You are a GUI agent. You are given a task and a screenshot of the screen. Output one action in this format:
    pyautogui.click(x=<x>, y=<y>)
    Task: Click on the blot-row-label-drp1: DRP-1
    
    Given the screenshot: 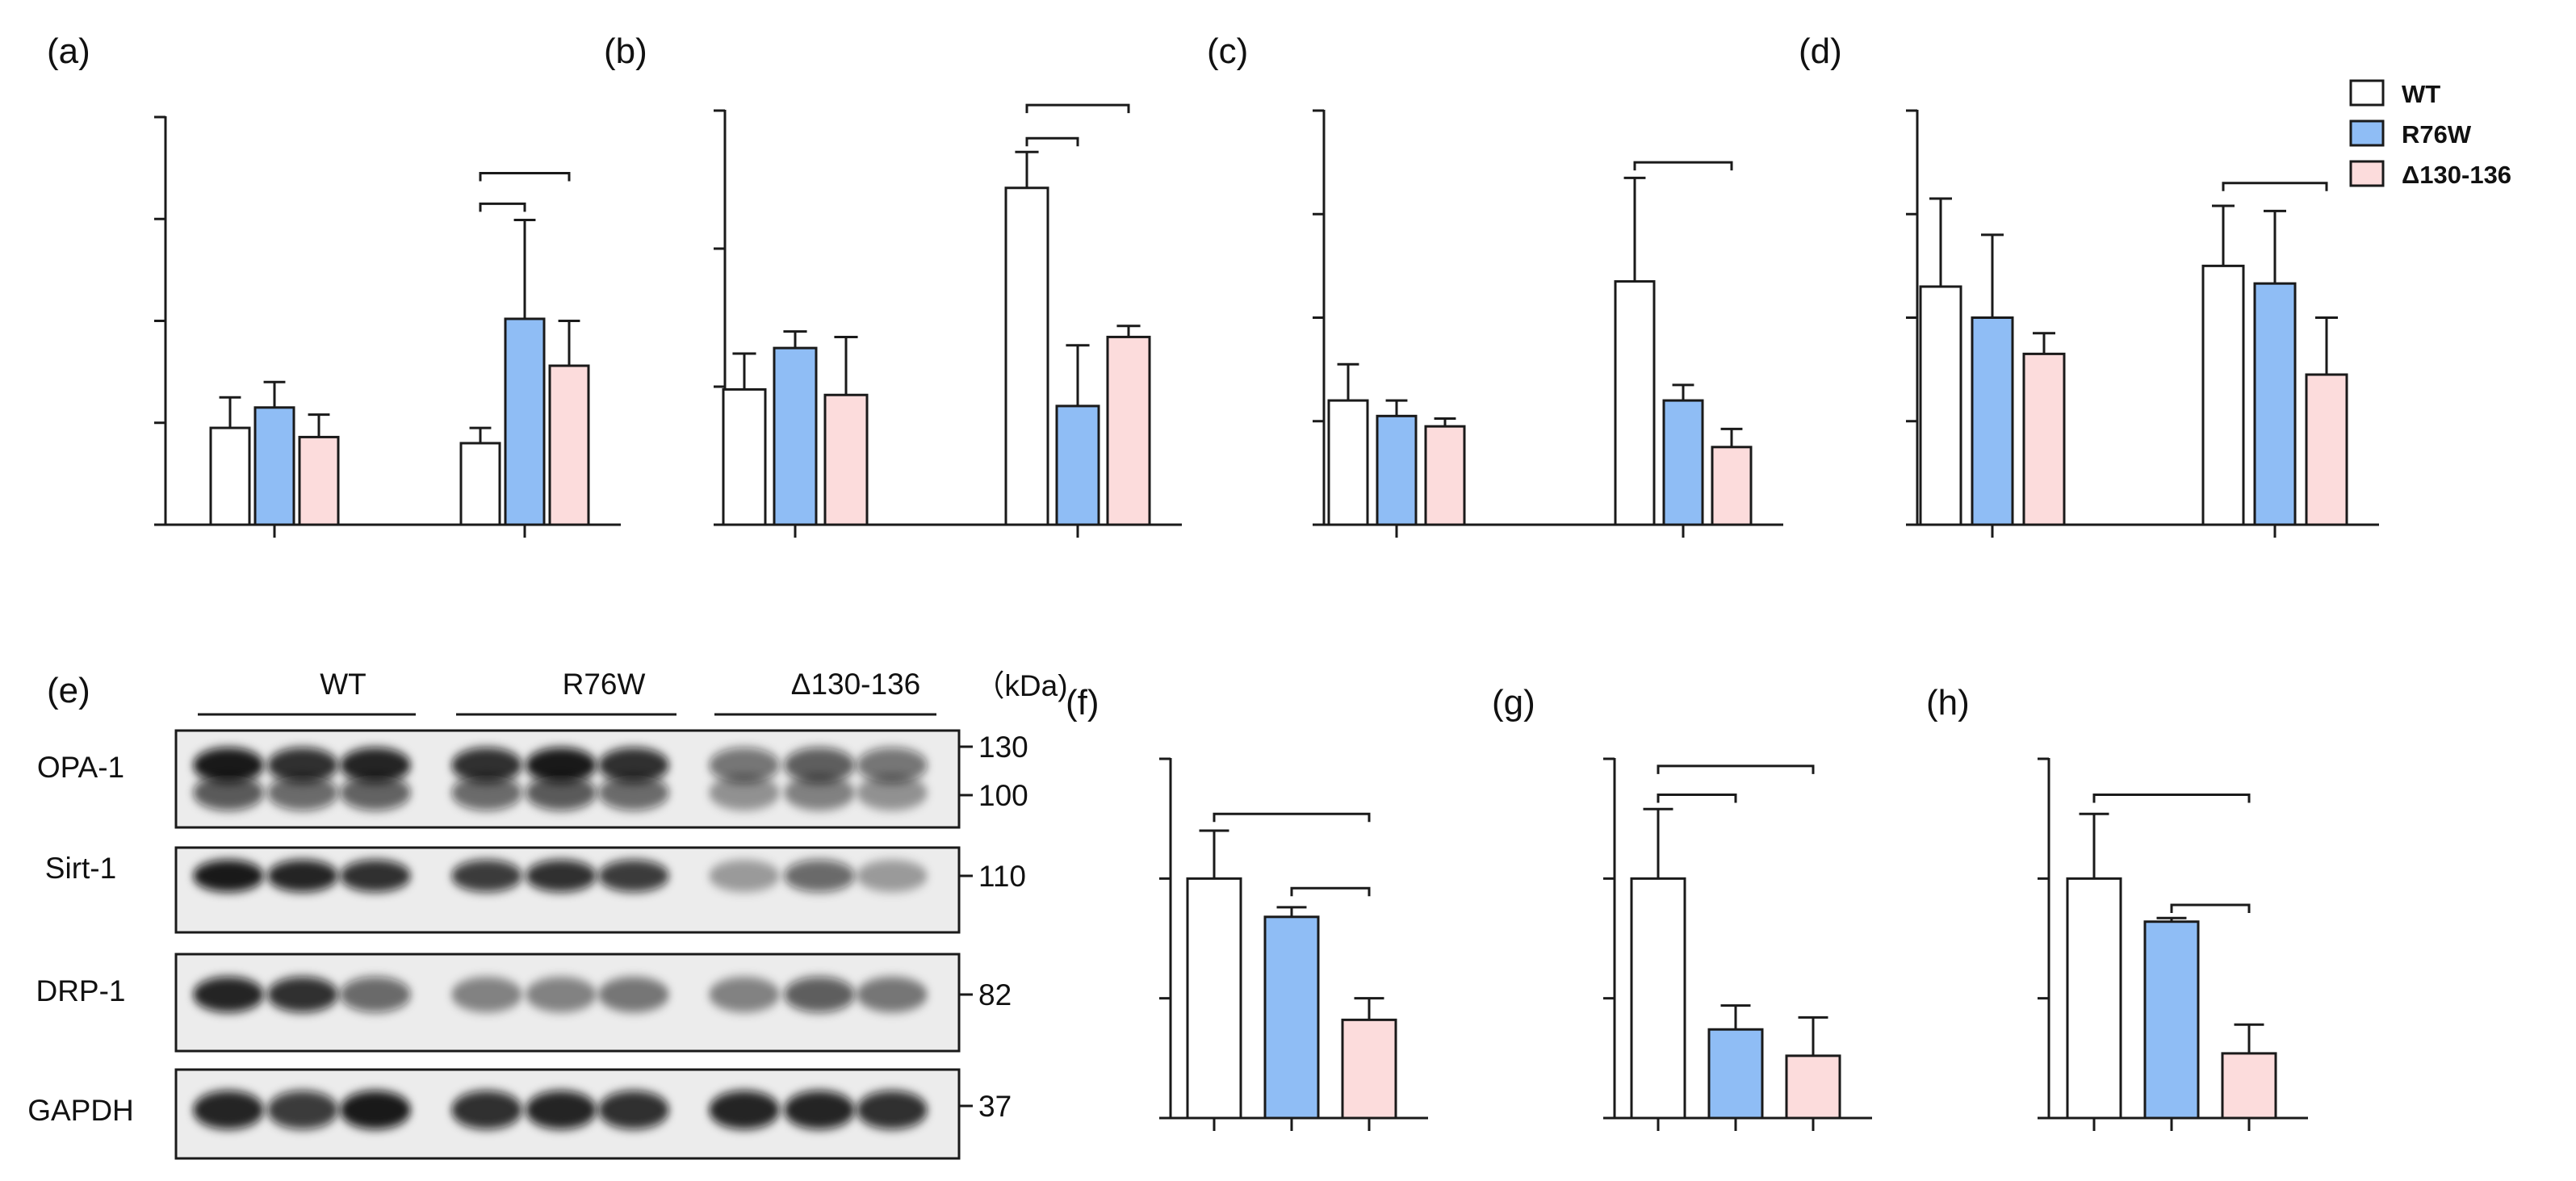 What is the action you would take?
    pyautogui.click(x=80, y=990)
    